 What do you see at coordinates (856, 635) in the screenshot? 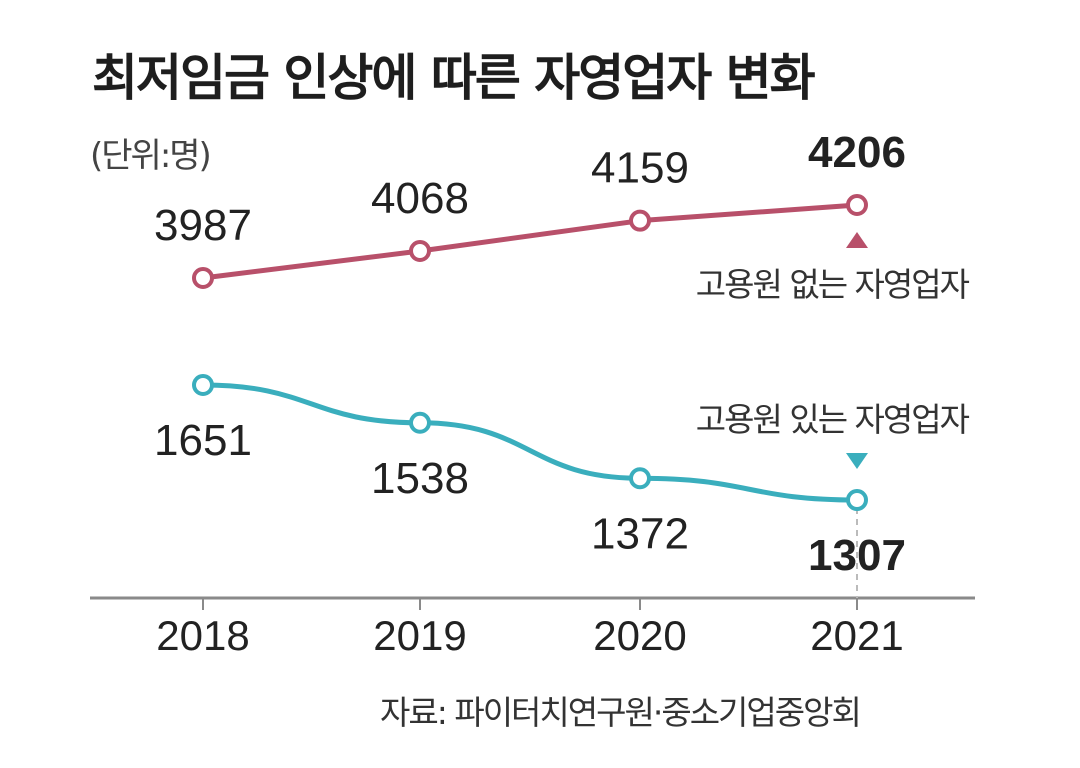
I see `x-tick-label: 2021` at bounding box center [856, 635].